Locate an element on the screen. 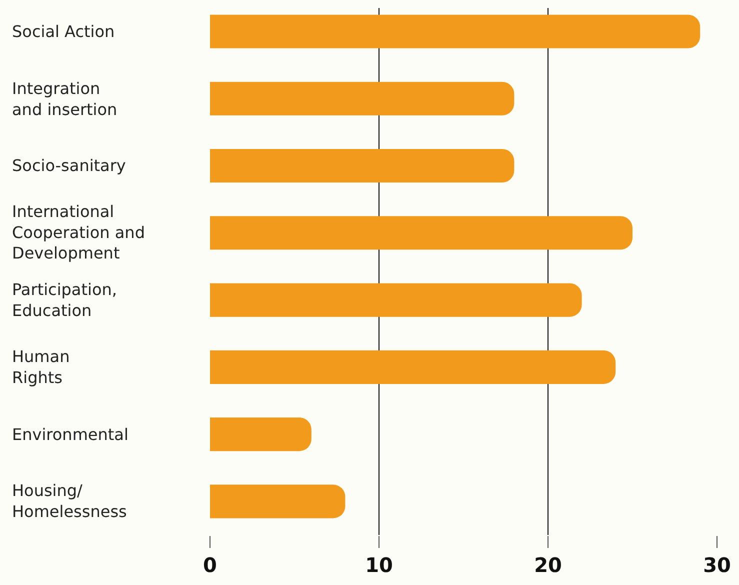 The image size is (739, 585). y-tick-label: Human Rights is located at coordinates (41, 367).